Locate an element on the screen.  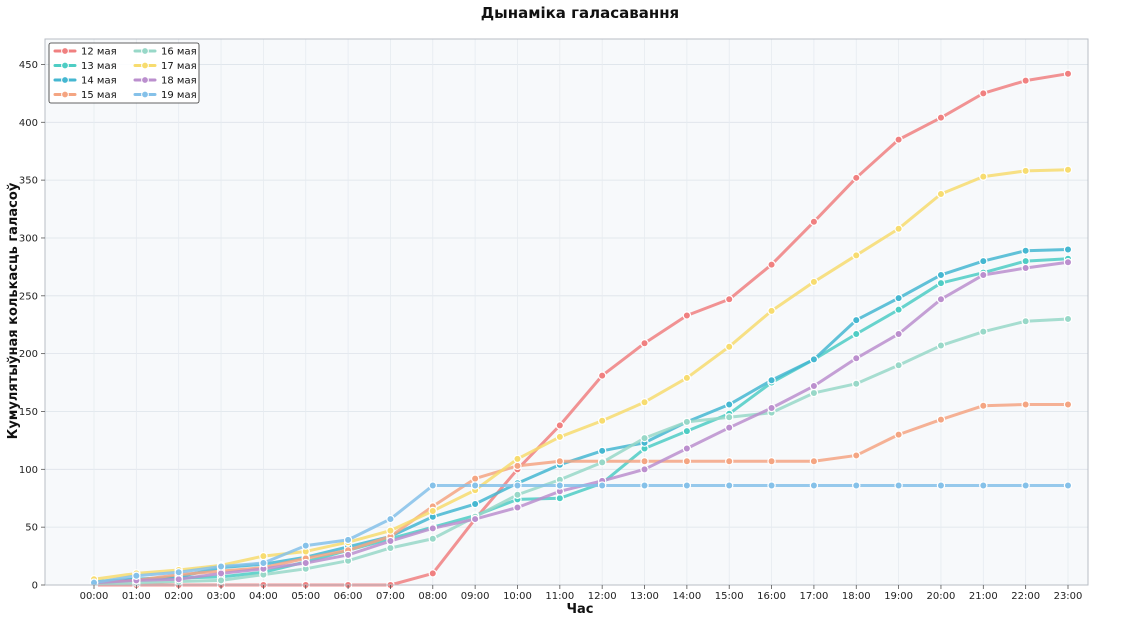
x-tick-label: 13:00 is located at coordinates (644, 596).